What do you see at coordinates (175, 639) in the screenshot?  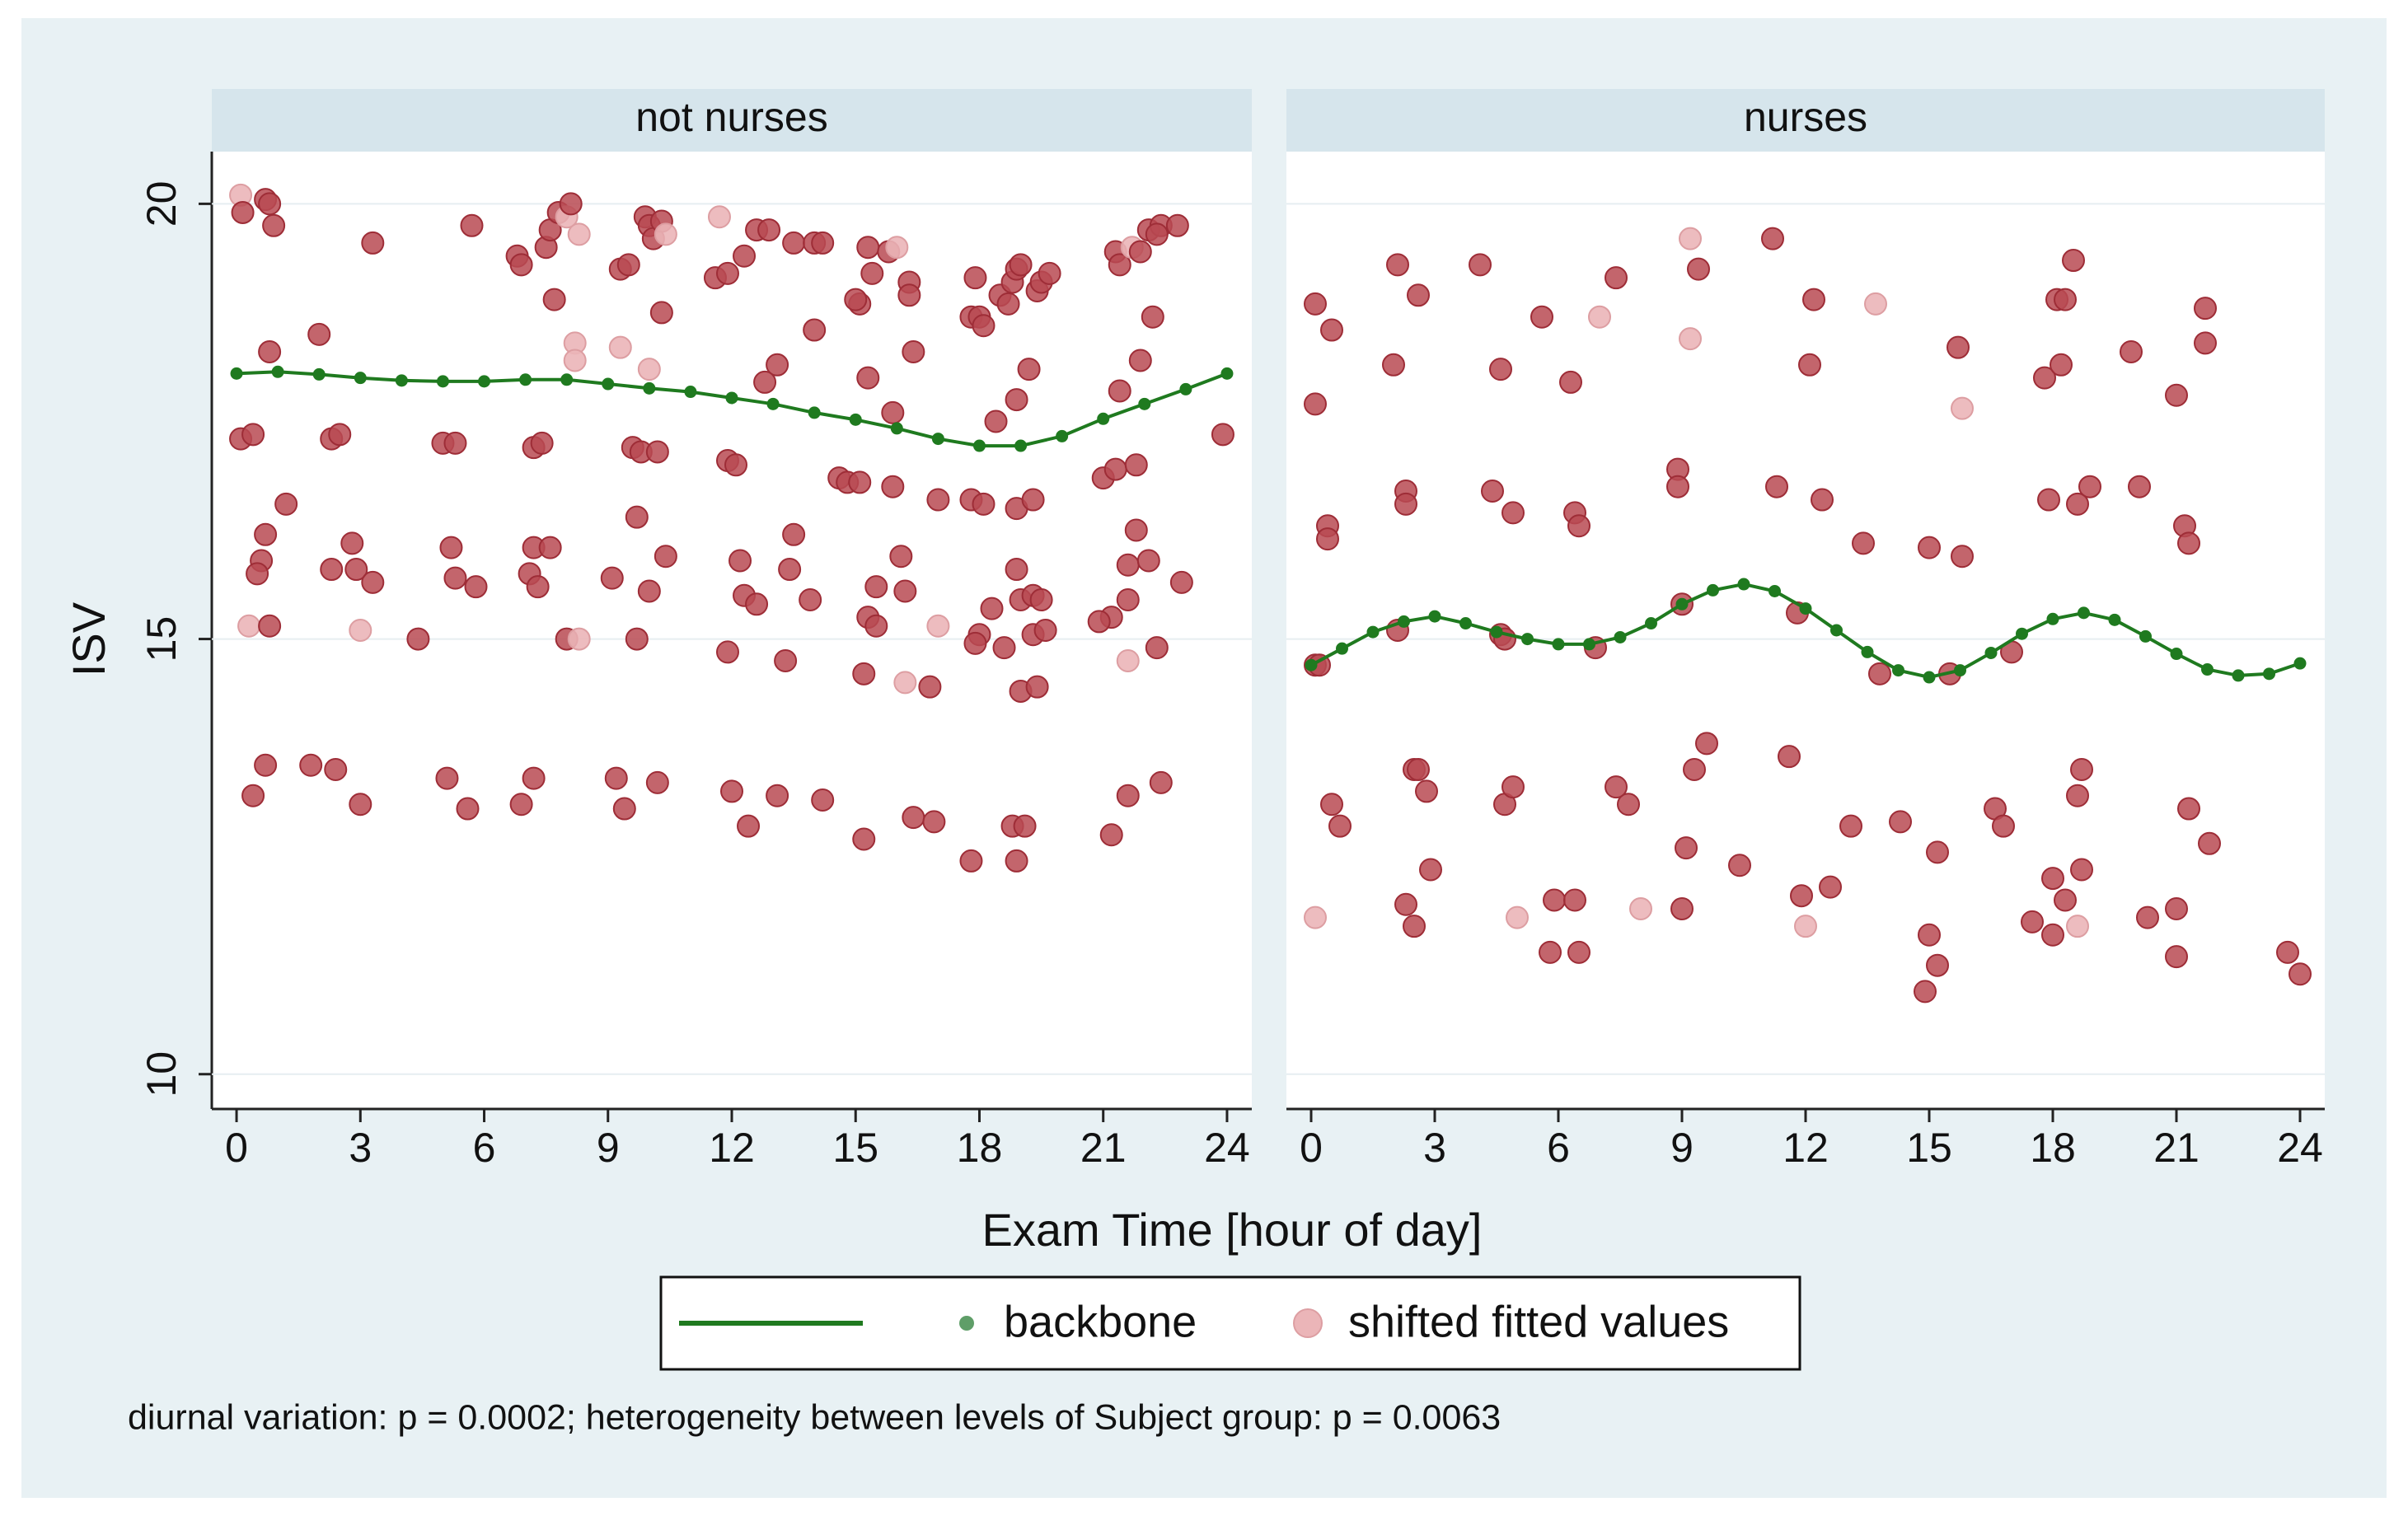 I see `panel-left-y-ticks: 10 15 20` at bounding box center [175, 639].